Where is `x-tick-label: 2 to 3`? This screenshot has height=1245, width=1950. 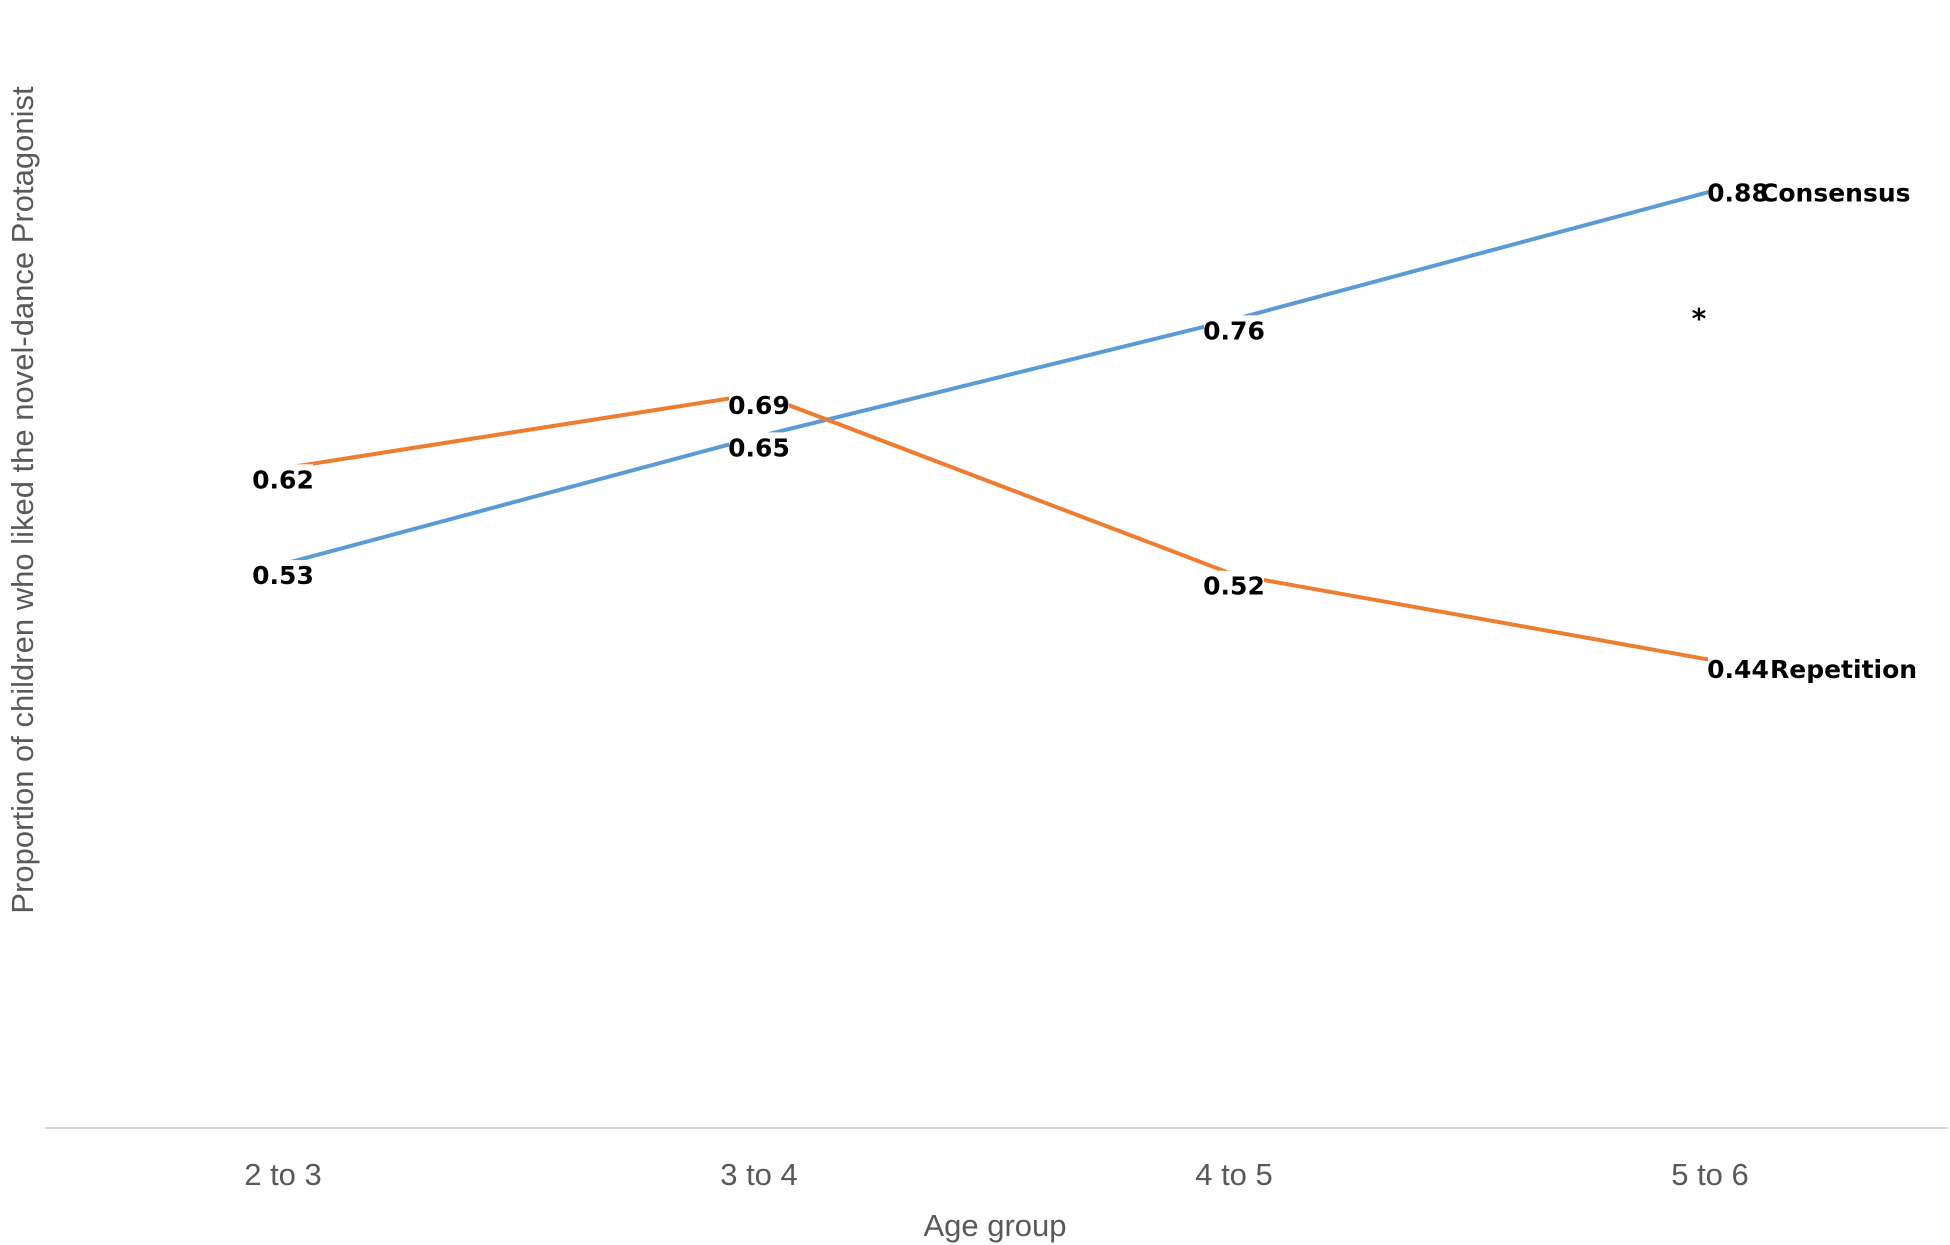 x-tick-label: 2 to 3 is located at coordinates (283, 1174).